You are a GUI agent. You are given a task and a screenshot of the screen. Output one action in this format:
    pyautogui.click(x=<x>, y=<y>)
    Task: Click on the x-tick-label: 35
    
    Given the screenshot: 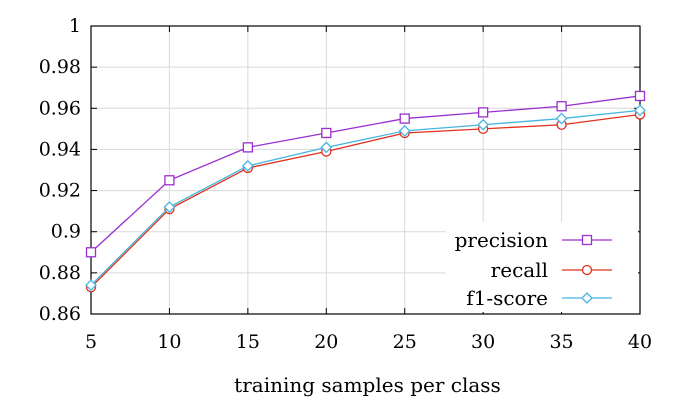 What is the action you would take?
    pyautogui.click(x=561, y=342)
    